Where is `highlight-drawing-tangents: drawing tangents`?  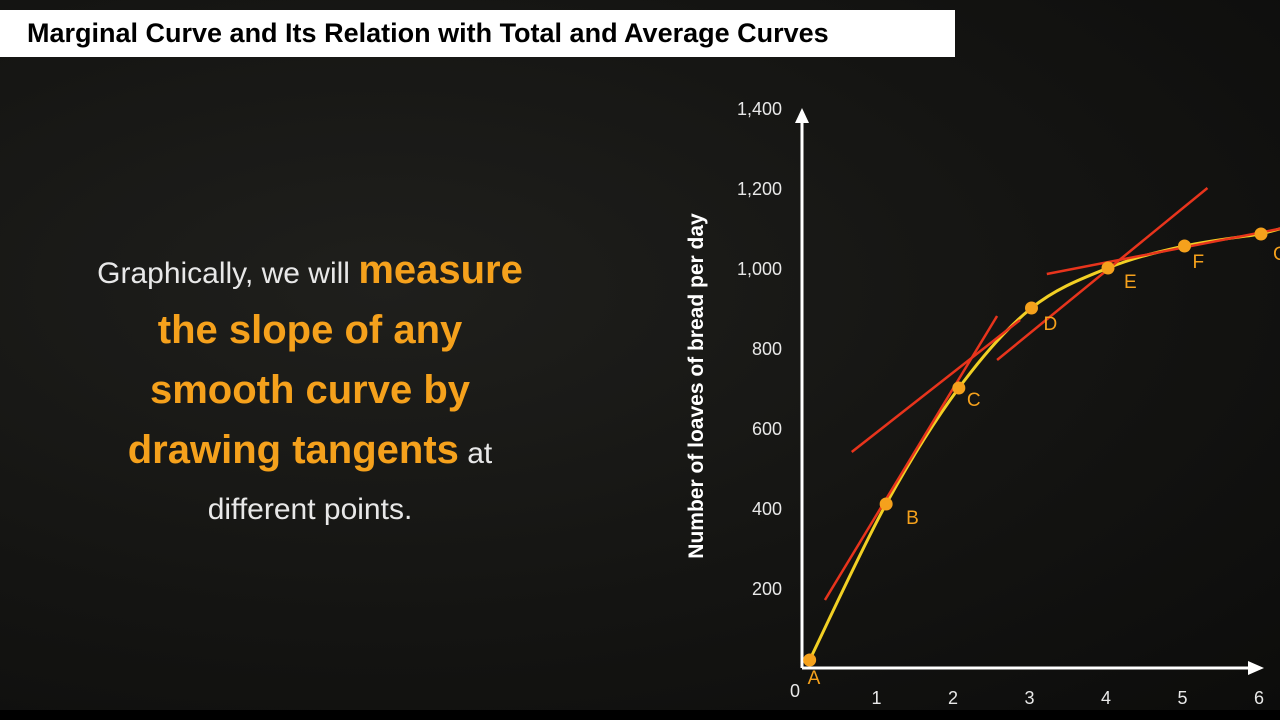
highlight-drawing-tangents: drawing tangents is located at coordinates (293, 450).